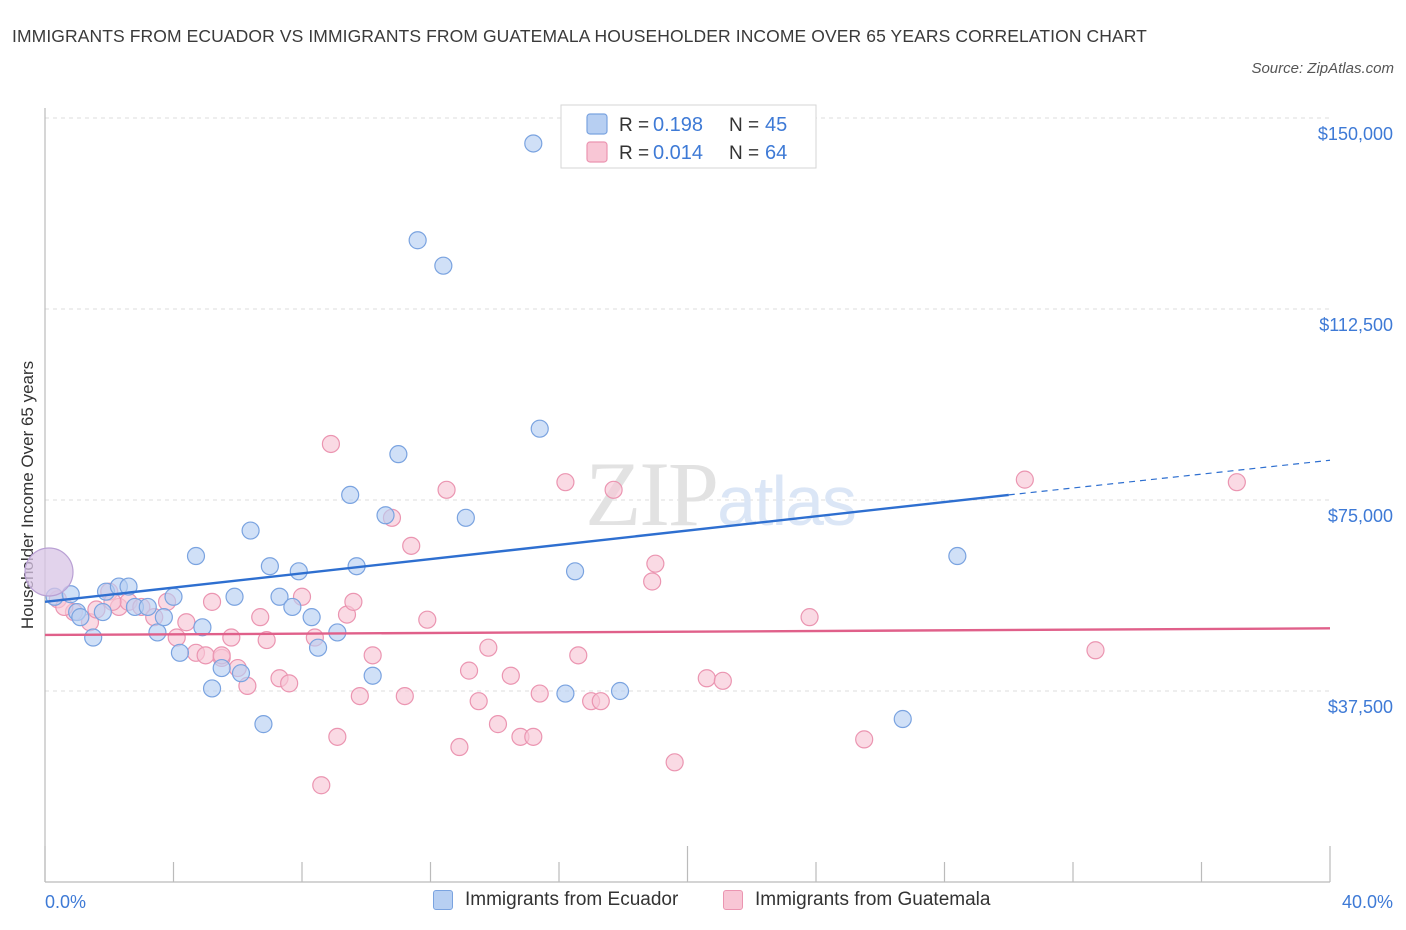 The height and width of the screenshot is (930, 1406). Describe the element at coordinates (873, 899) in the screenshot. I see `legend-label-guatemala: Immigrants from Guatemala` at that location.